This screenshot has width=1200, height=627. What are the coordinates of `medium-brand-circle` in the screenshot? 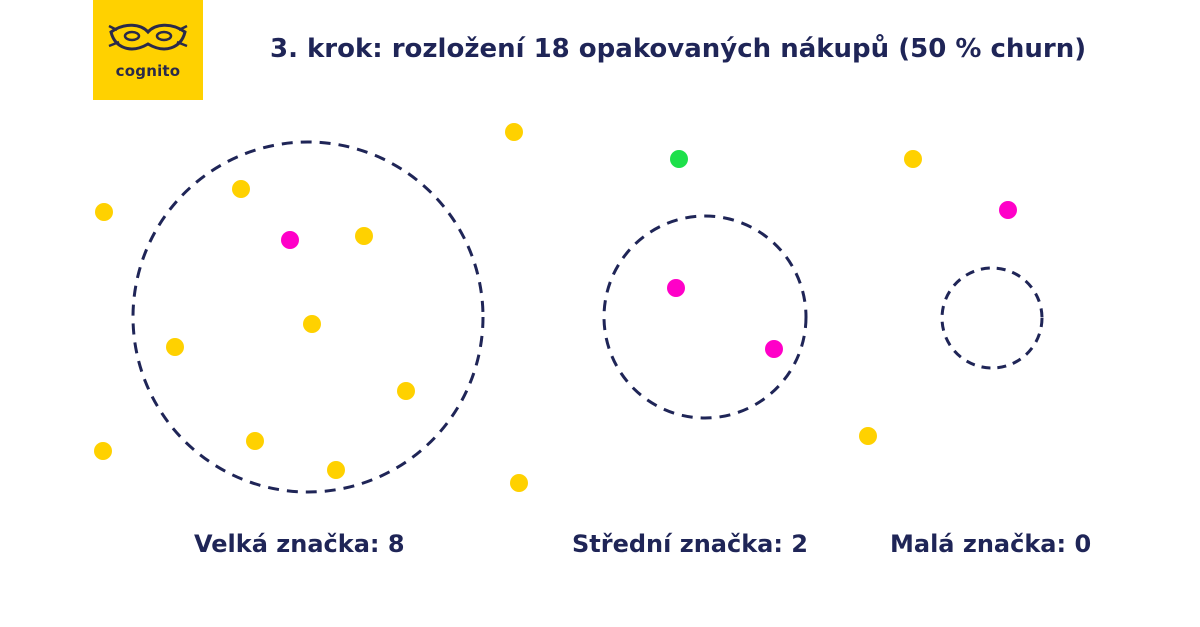 It's located at (705, 317).